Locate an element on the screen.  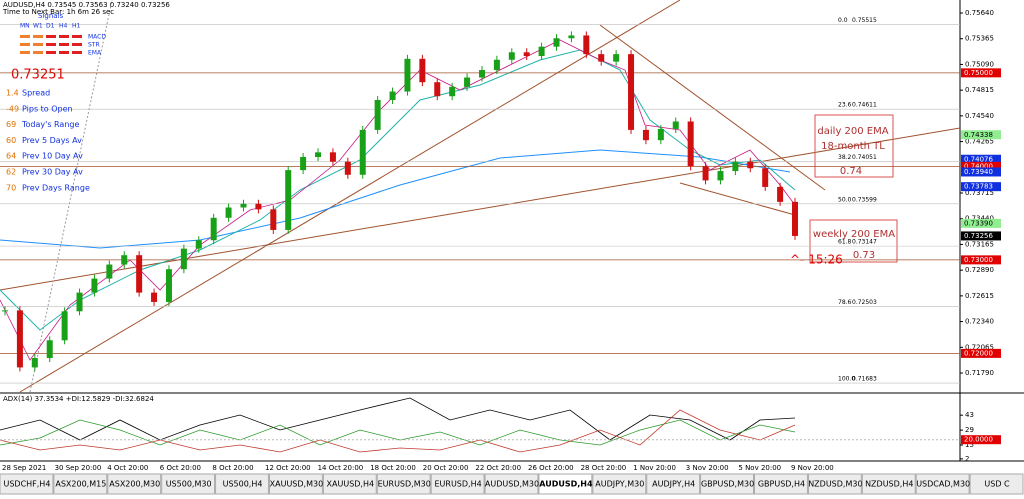
x-tick-label: 28 Oct 20:00 is located at coordinates (604, 468).